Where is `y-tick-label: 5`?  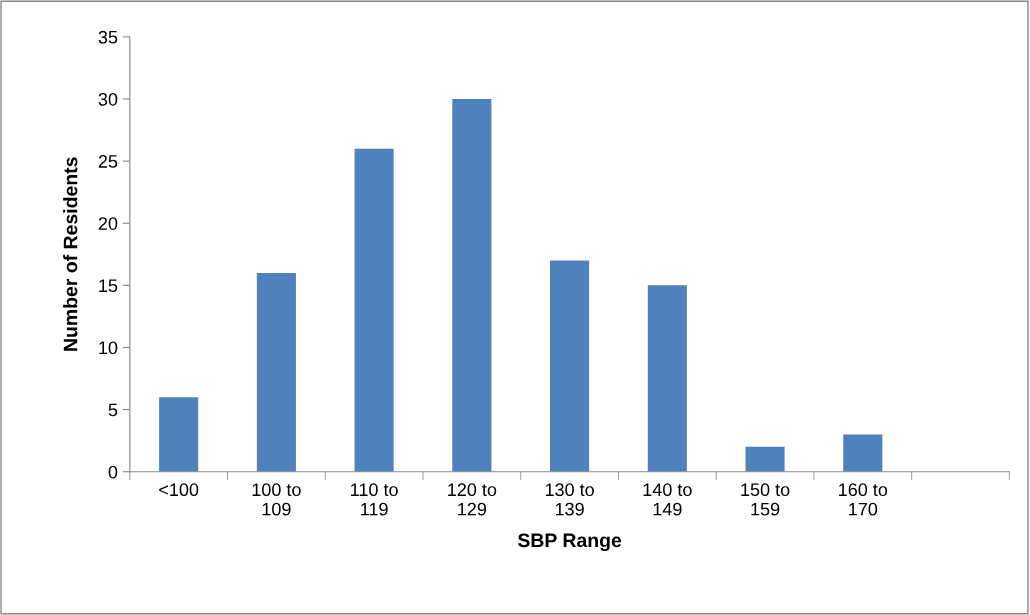 y-tick-label: 5 is located at coordinates (113, 410).